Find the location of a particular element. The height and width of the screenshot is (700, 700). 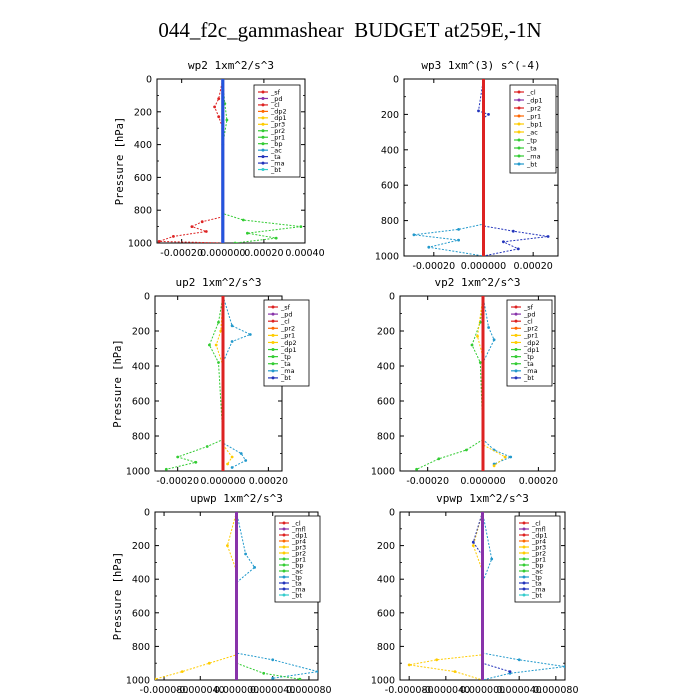

y-tick-label: 800 is located at coordinates (390, 221).